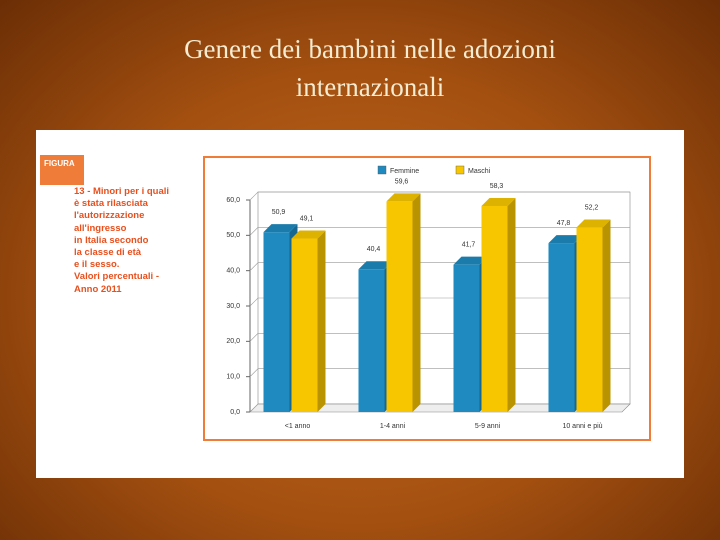 This screenshot has width=720, height=540. Describe the element at coordinates (497, 186) in the screenshot. I see `value-label: 58,3` at that location.